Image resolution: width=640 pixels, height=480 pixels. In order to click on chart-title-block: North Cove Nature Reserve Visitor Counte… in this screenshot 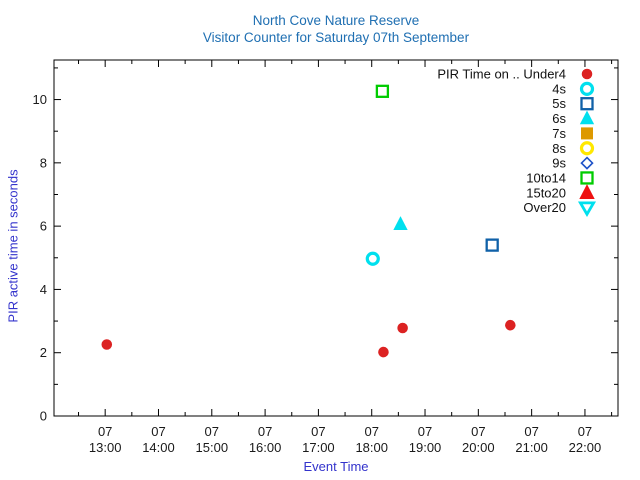, I will do `click(336, 29)`.